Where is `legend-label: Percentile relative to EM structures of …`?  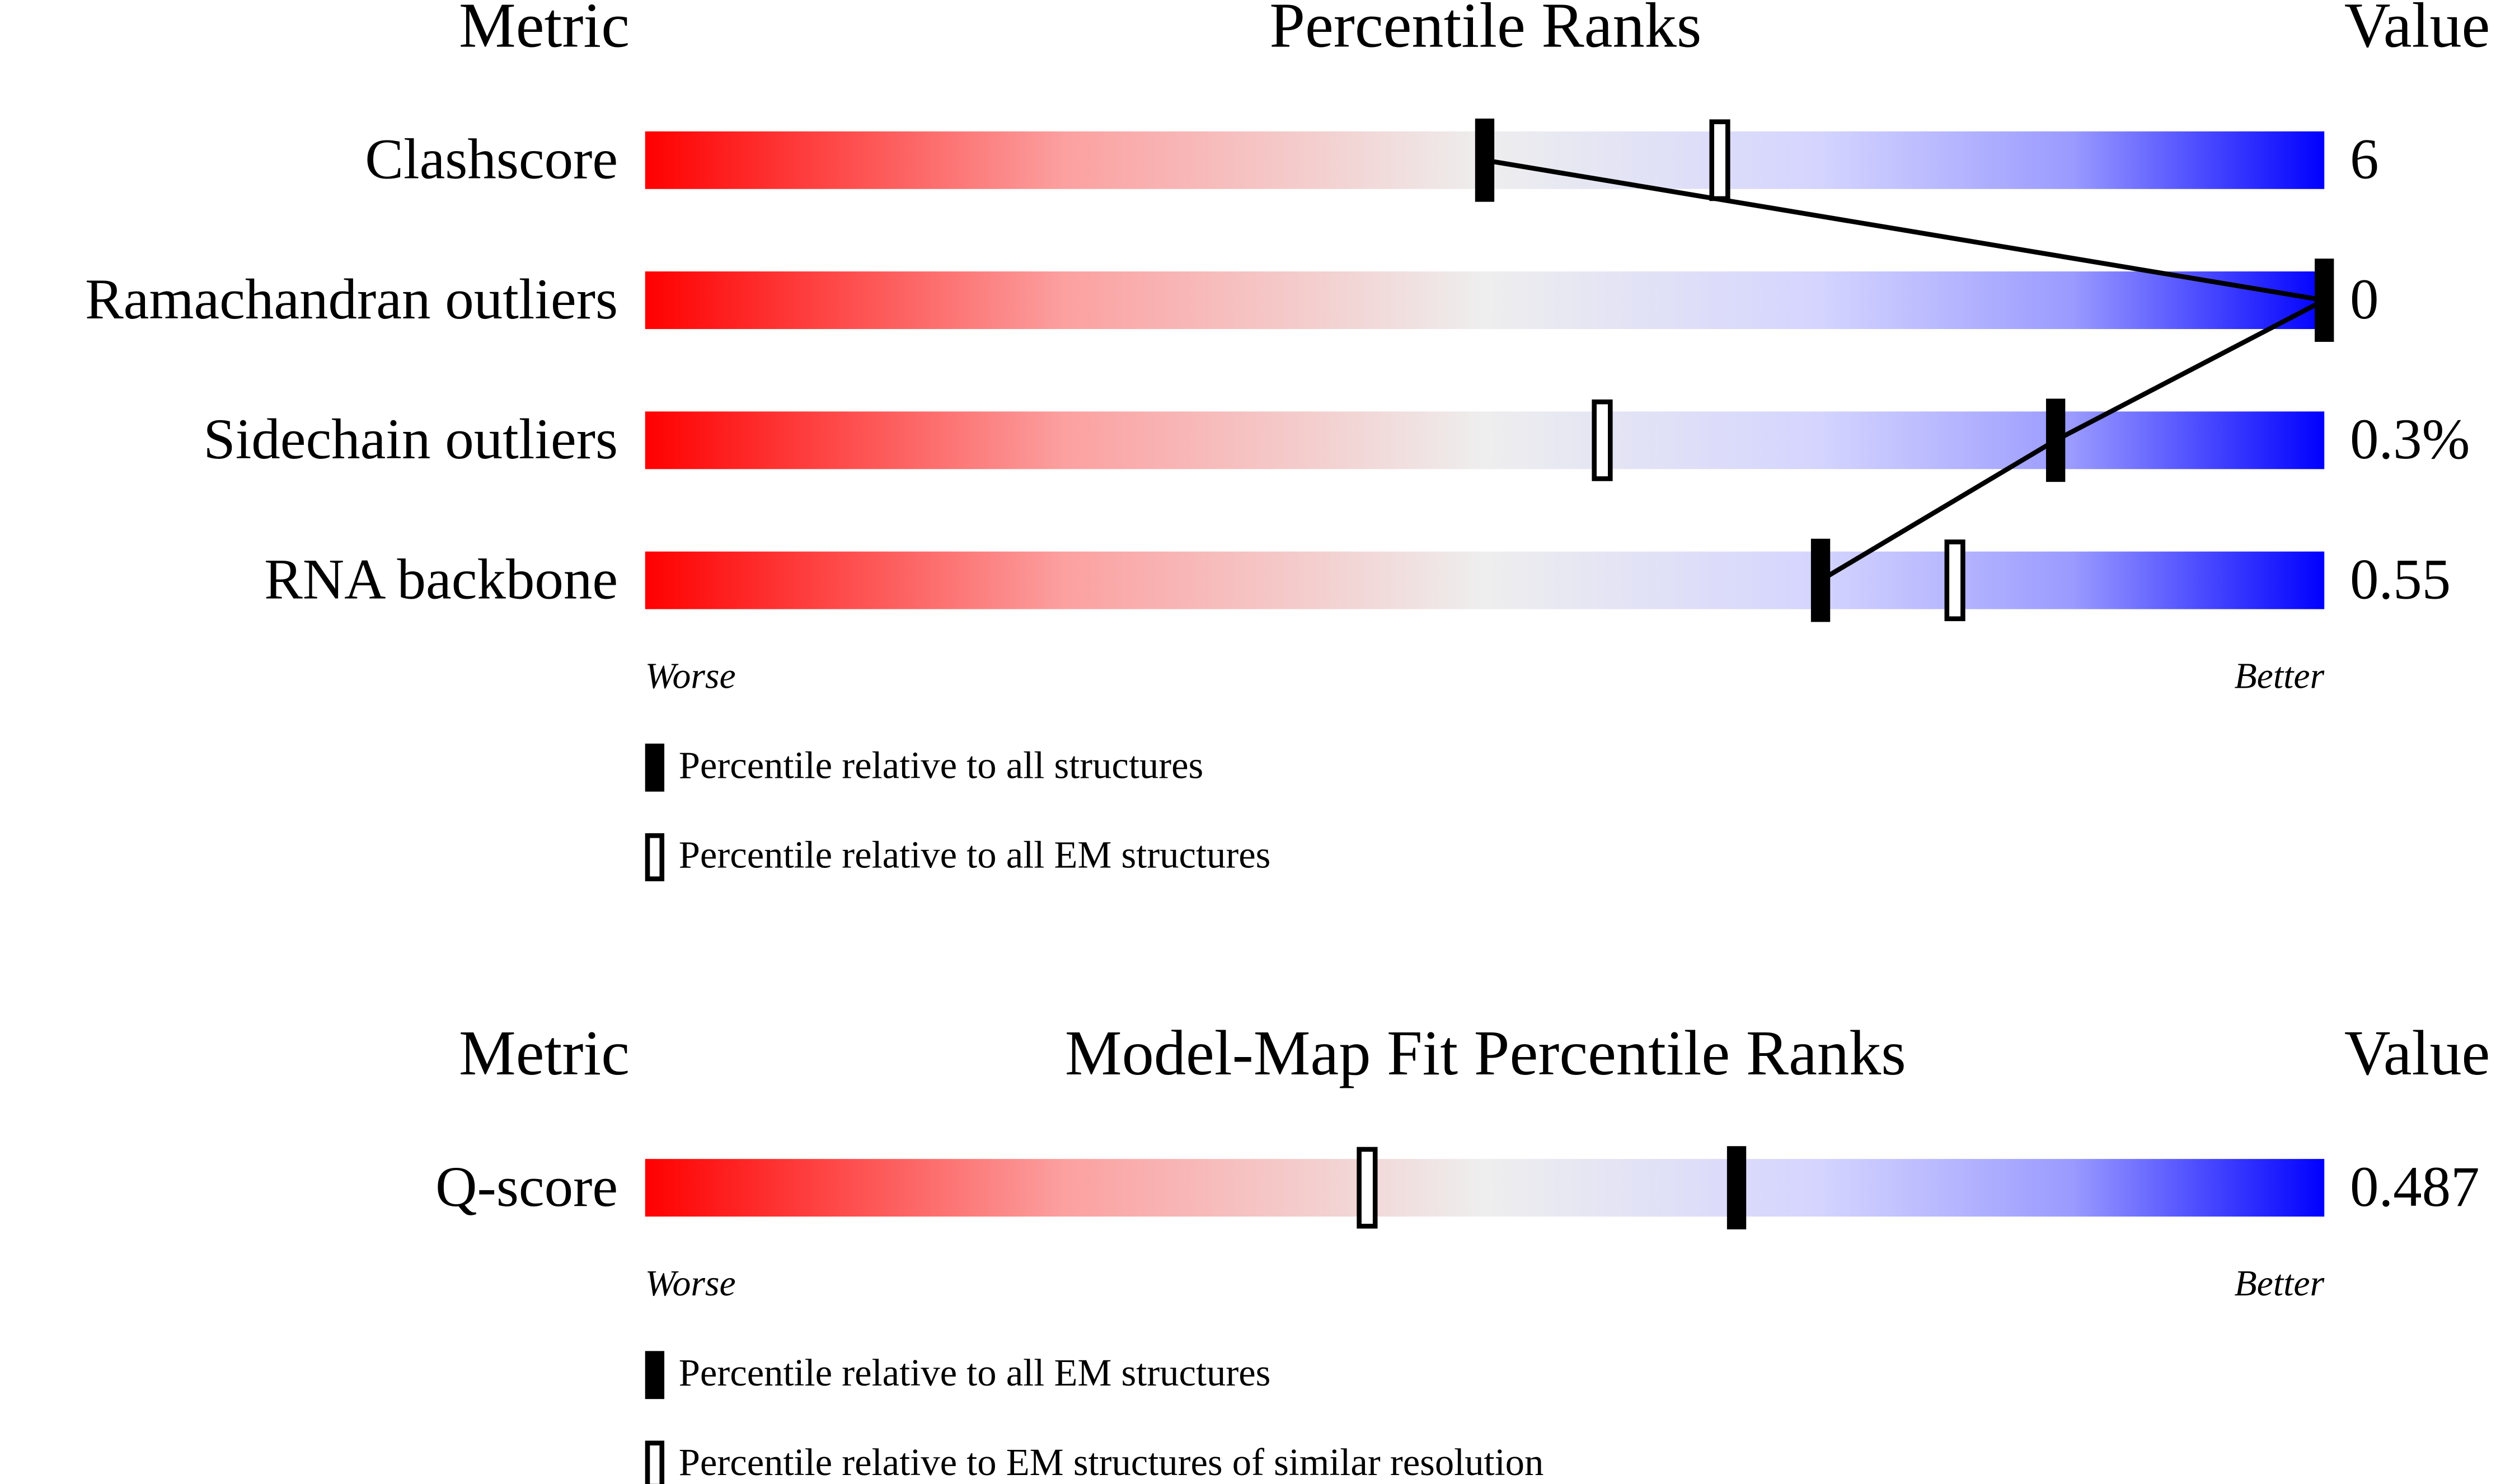
legend-label: Percentile relative to EM structures of … is located at coordinates (1111, 1462).